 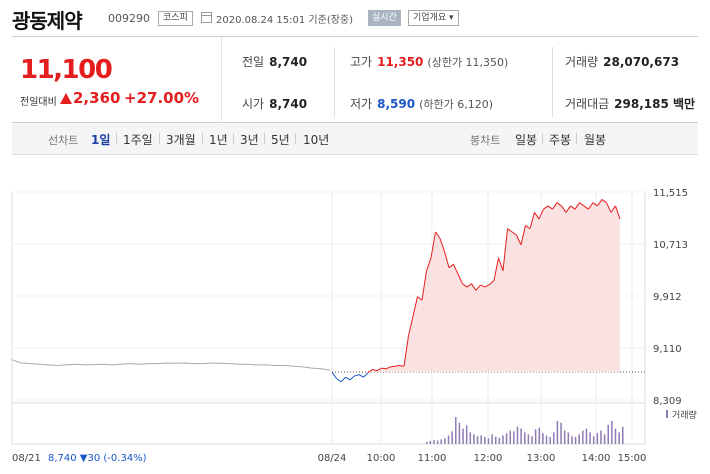 I want to click on company-overview-dropdown: 기업개요 ▾, so click(x=433, y=18).